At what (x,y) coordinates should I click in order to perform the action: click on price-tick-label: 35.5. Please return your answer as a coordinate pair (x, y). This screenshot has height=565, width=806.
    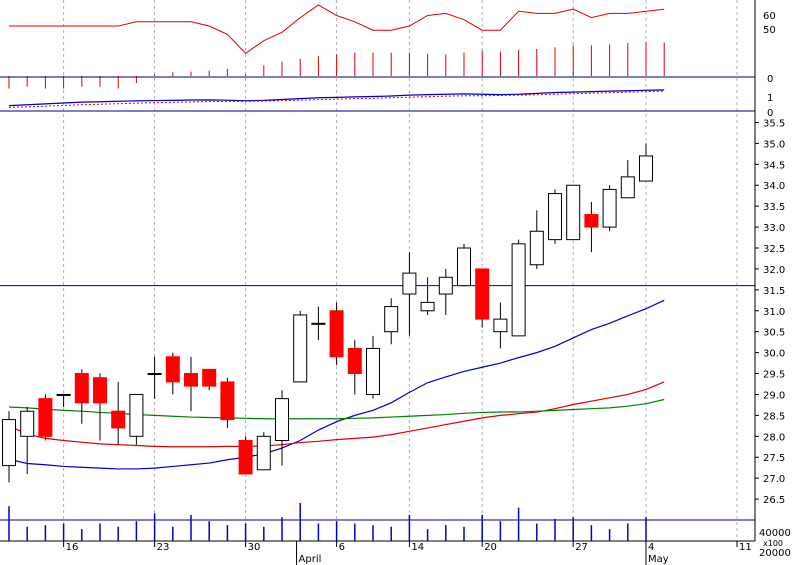
    Looking at the image, I should click on (774, 123).